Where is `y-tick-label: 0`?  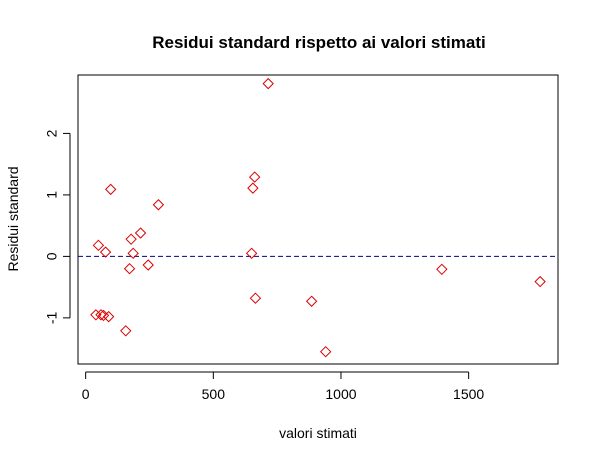 y-tick-label: 0 is located at coordinates (52, 256).